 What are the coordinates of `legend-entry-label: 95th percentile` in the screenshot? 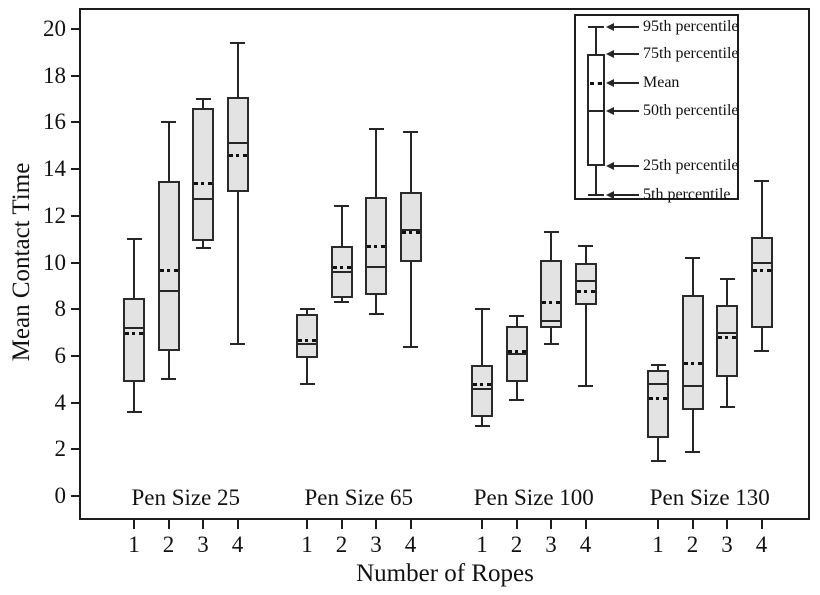 It's located at (691, 26).